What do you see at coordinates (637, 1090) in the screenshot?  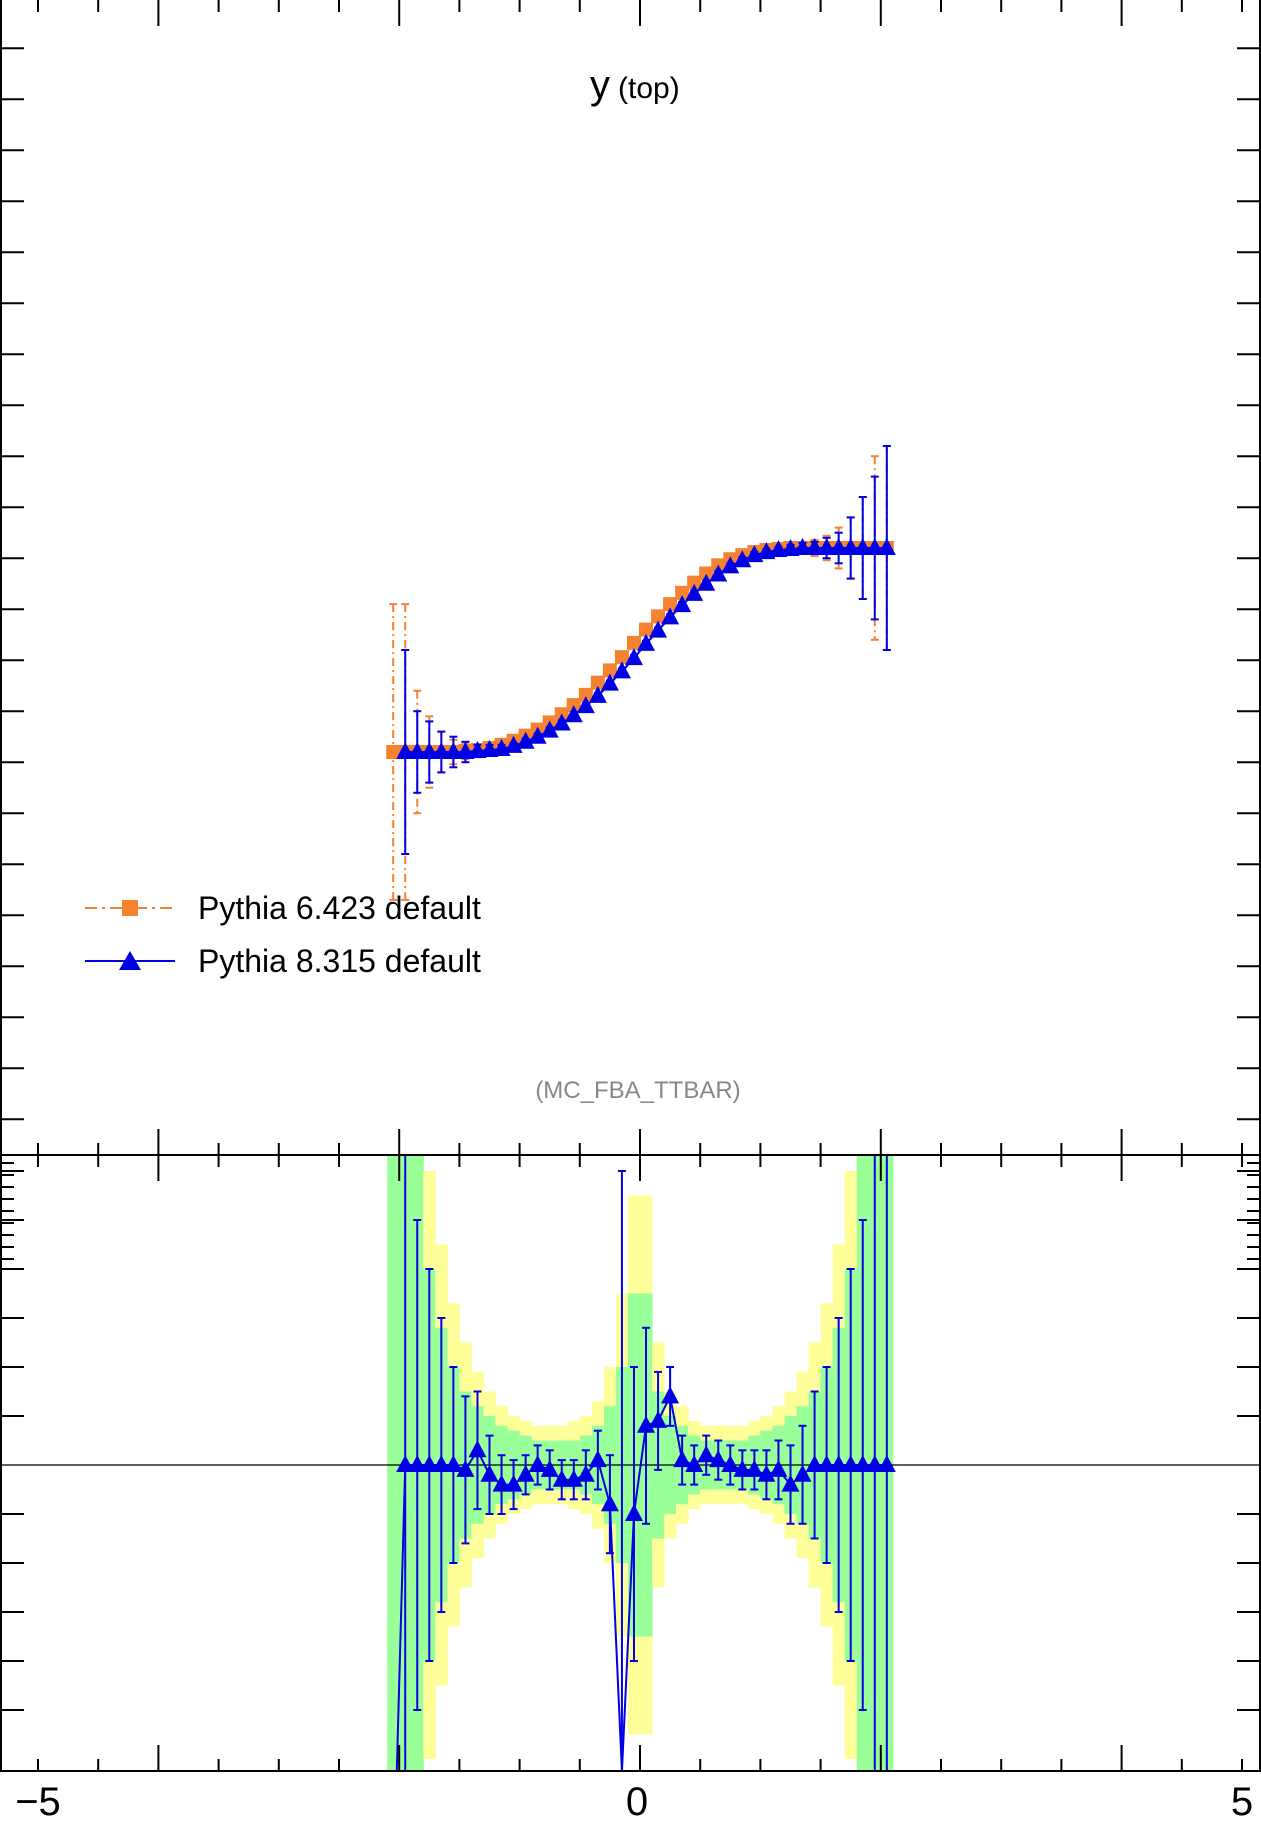 I see `credit-label: (MC_FBA_TTBAR)` at bounding box center [637, 1090].